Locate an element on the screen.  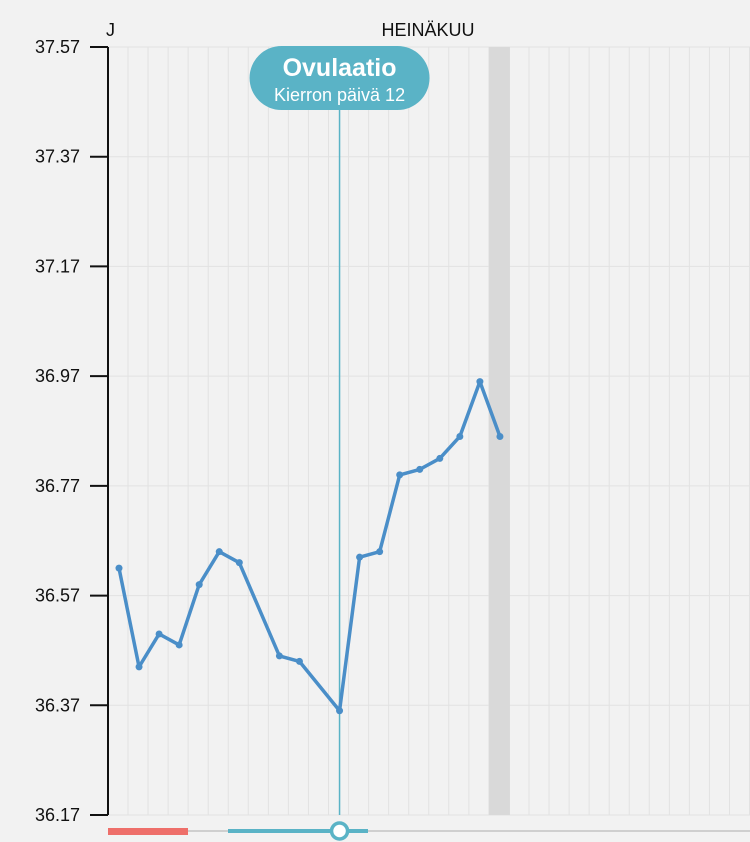
y-axis: 37.57 37.37 37.17 36.97 36.77 36.57 36.37 36.17 is located at coordinates (72, 431).